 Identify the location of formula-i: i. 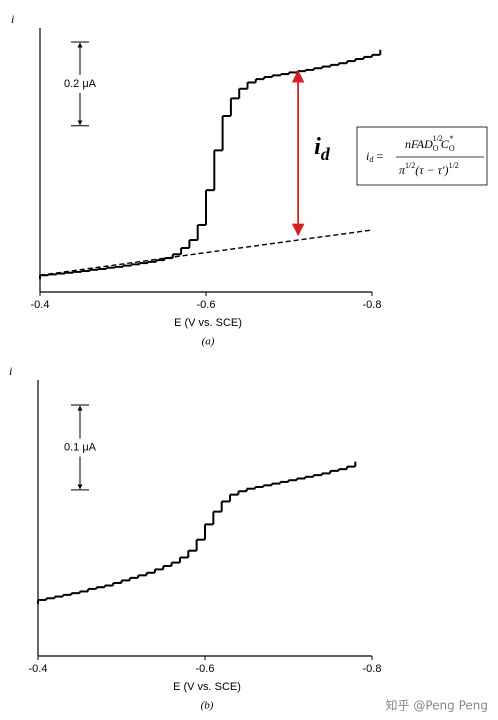
(367, 156).